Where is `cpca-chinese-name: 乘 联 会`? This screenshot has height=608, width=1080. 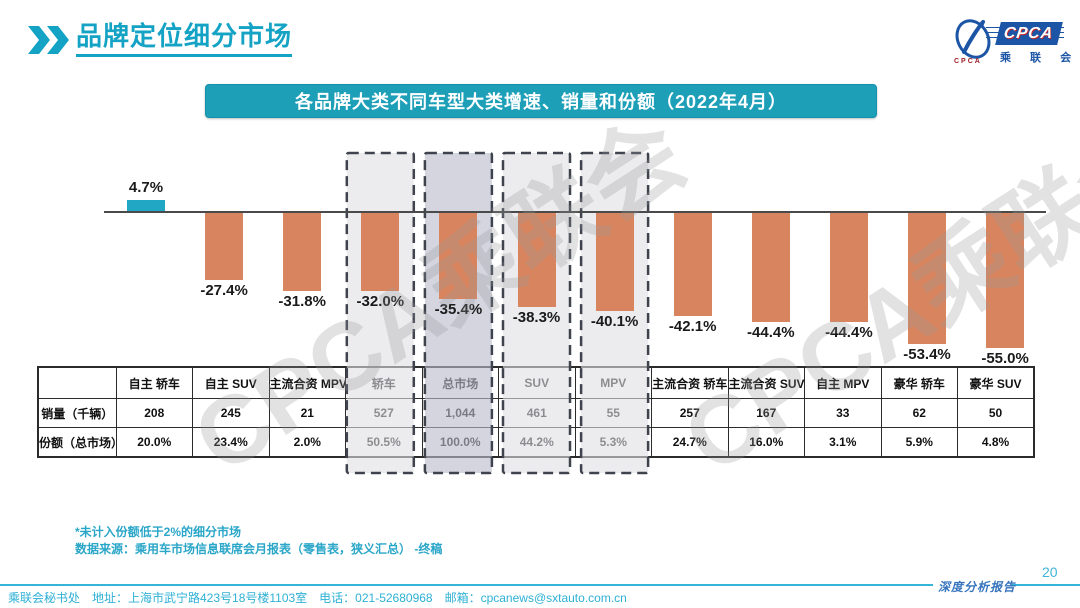
cpca-chinese-name: 乘 联 会 is located at coordinates (1040, 58).